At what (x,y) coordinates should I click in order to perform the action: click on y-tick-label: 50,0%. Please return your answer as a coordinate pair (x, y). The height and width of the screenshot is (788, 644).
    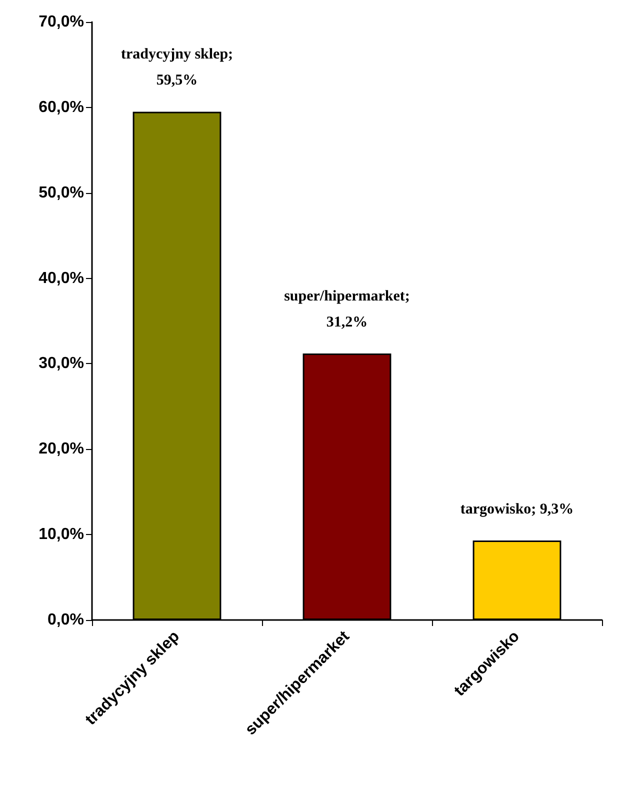
    Looking at the image, I should click on (61, 193).